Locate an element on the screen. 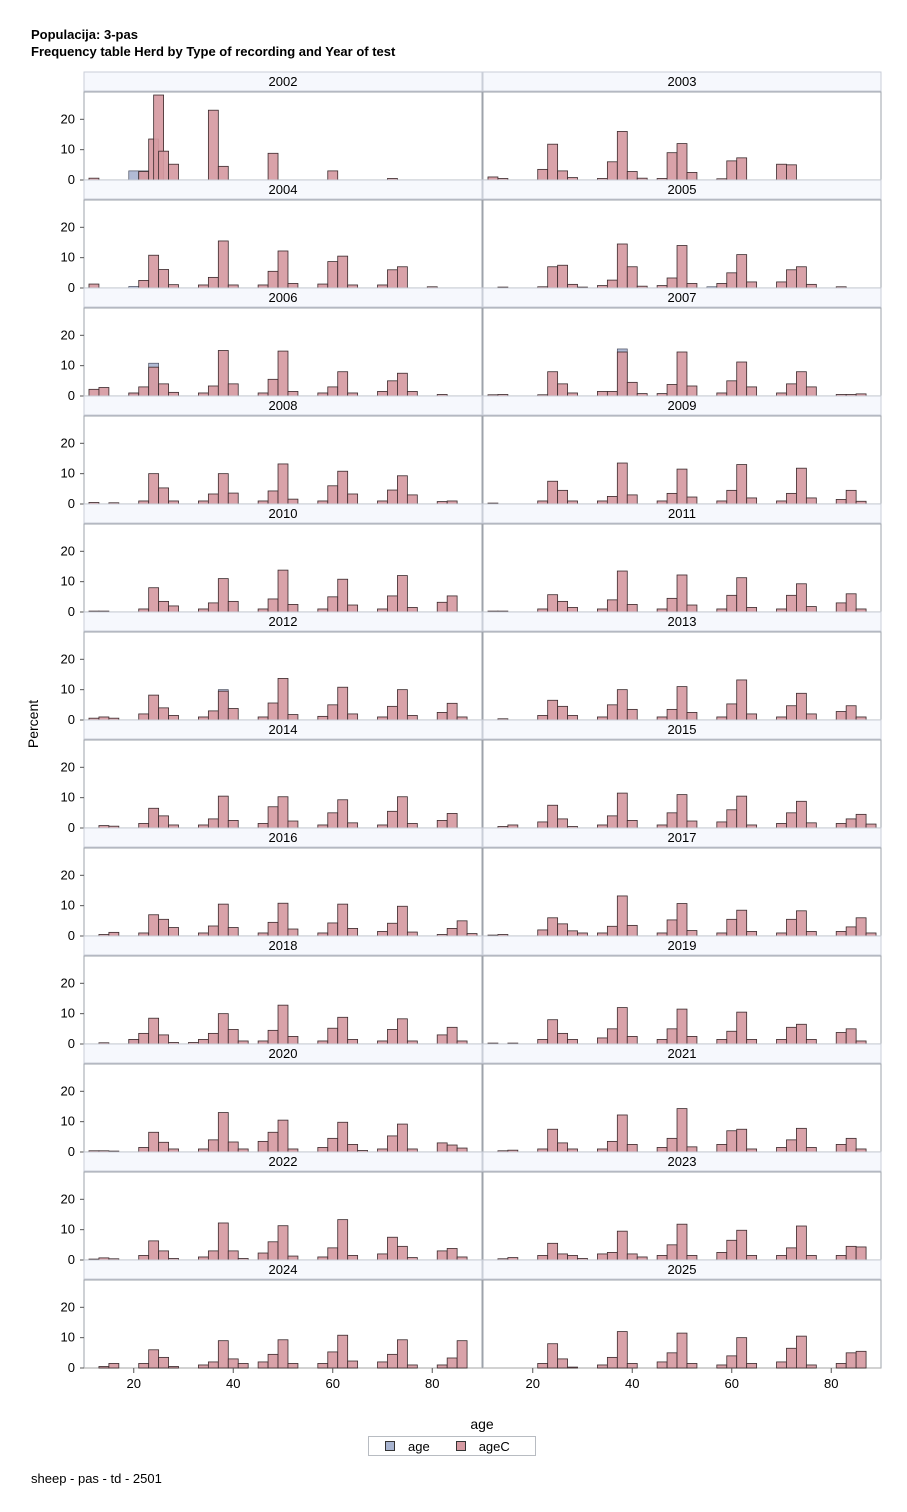  panel-2019-header is located at coordinates (682, 945).